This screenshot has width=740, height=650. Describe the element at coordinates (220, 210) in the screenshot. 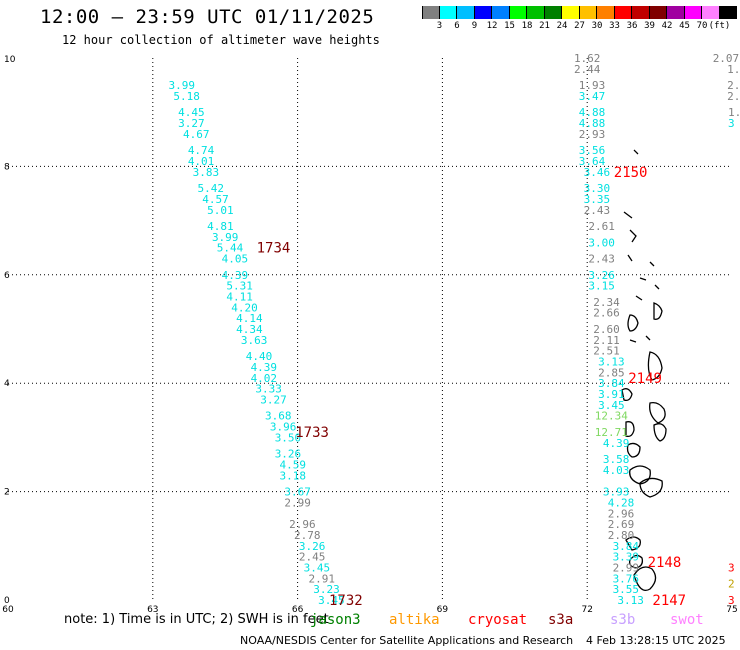

I see `wave-reading: 5.01` at that location.